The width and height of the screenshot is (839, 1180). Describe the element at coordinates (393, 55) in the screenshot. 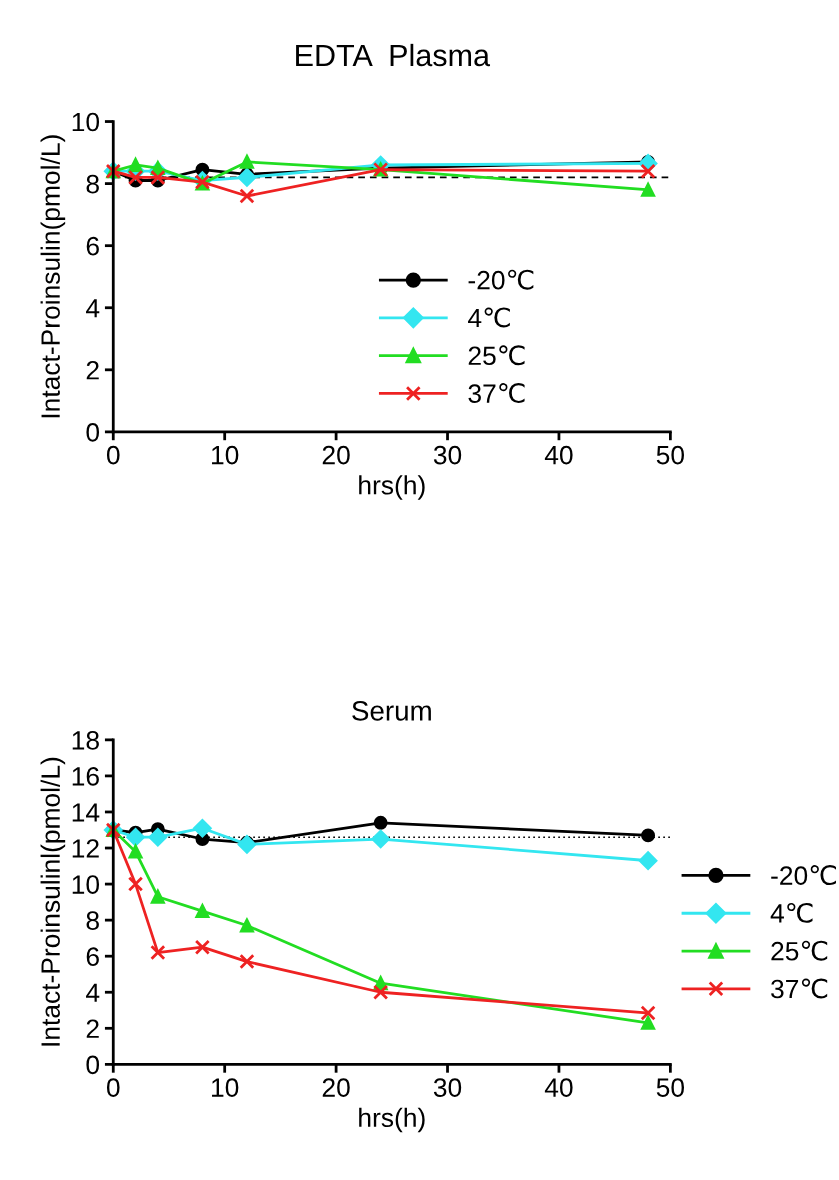

I see `chart-title: EDTA Plasma` at that location.